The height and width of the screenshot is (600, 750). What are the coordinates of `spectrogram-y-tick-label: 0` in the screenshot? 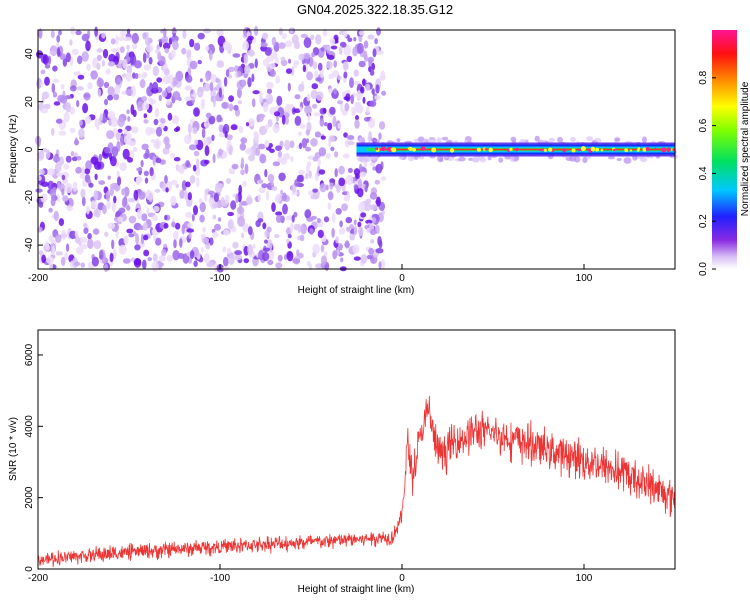 It's located at (29, 149).